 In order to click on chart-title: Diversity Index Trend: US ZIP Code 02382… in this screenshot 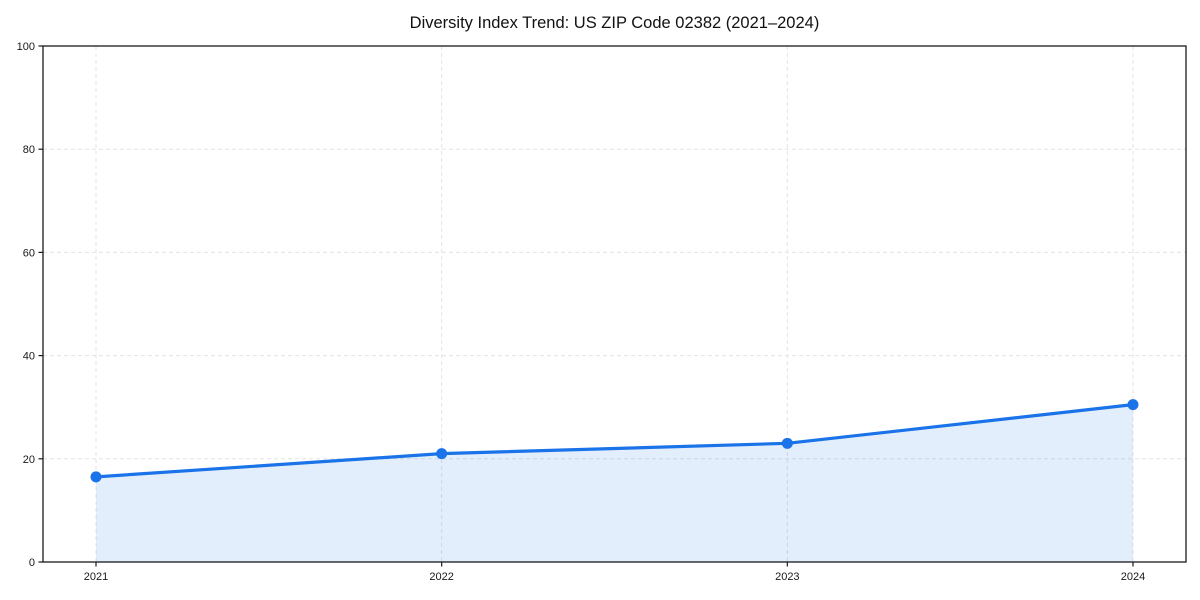, I will do `click(615, 23)`.